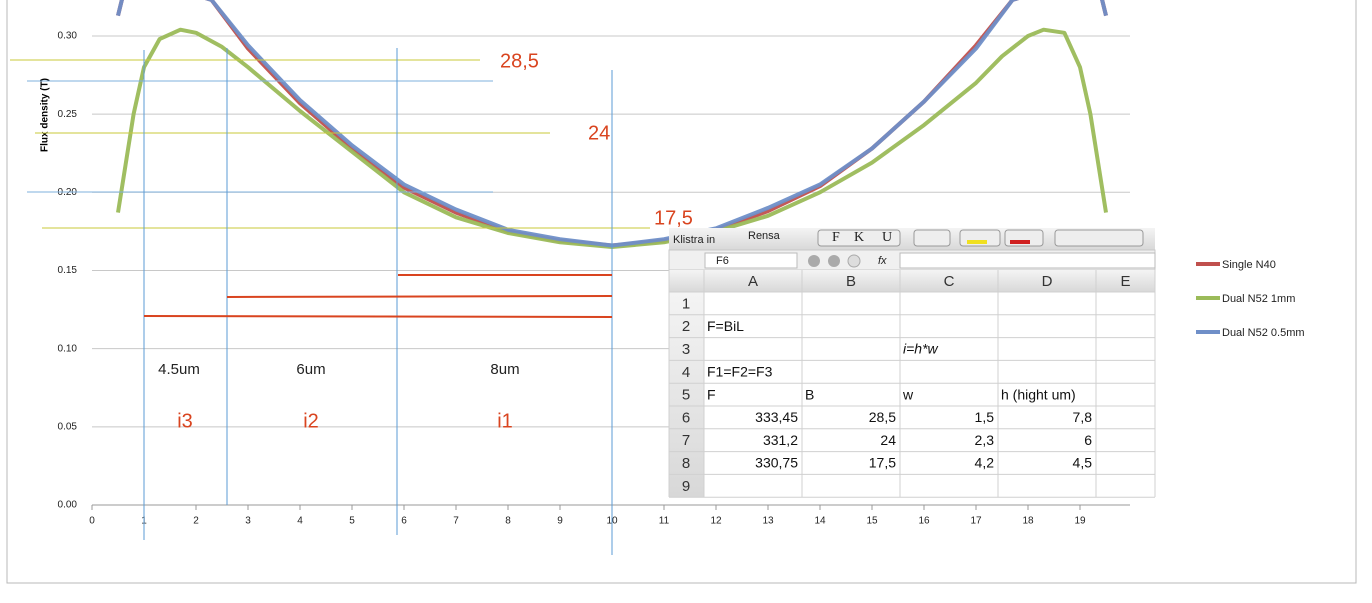  What do you see at coordinates (519, 61) in the screenshot?
I see `annotation: 28,5` at bounding box center [519, 61].